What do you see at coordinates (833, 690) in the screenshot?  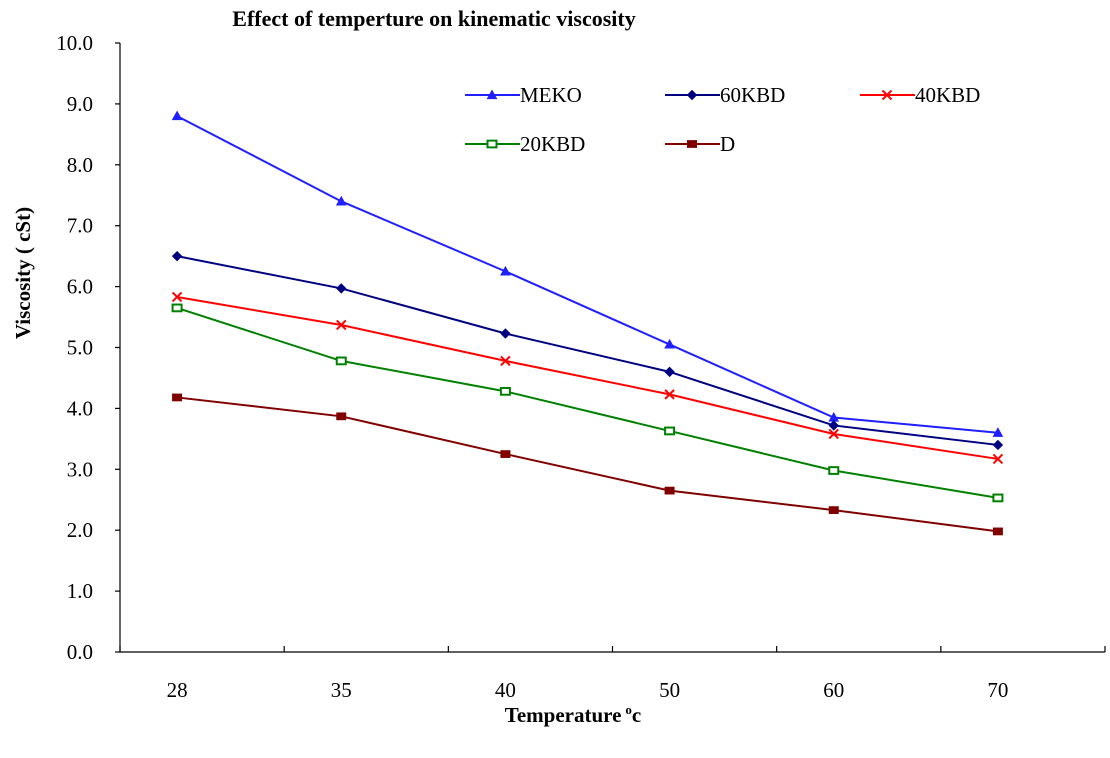 I see `x-tick-label: 60` at bounding box center [833, 690].